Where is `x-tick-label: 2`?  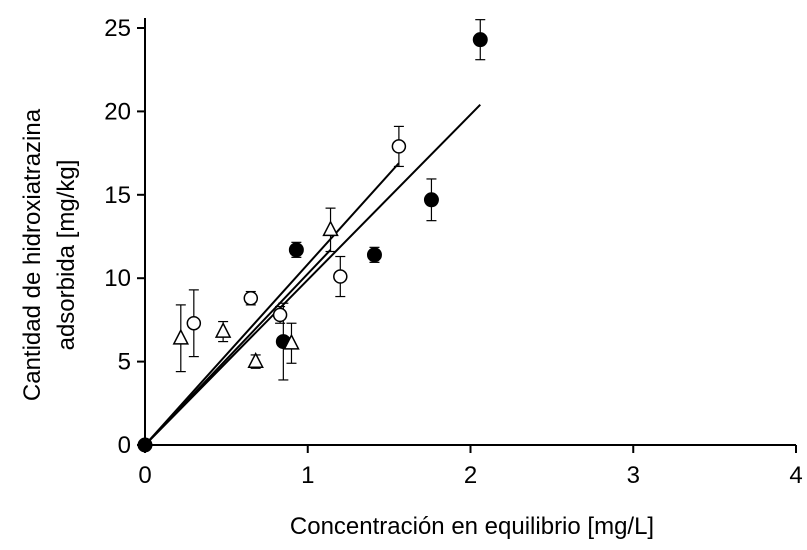
x-tick-label: 2 is located at coordinates (470, 475).